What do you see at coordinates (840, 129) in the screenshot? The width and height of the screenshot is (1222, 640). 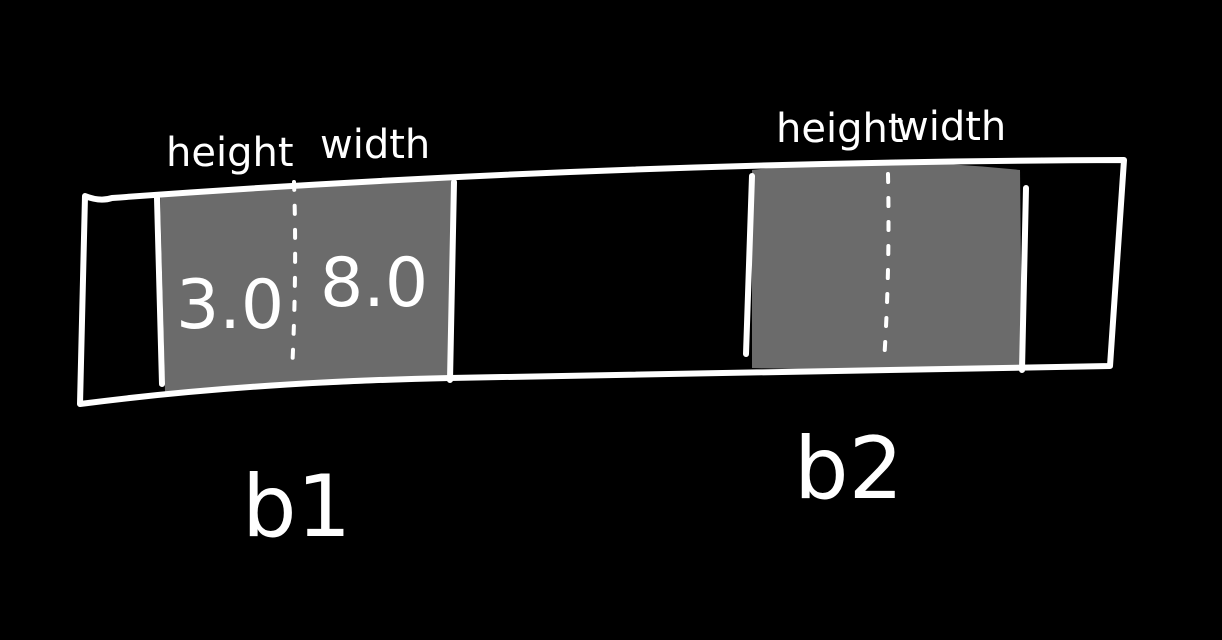 I see `b2-height-label: height` at bounding box center [840, 129].